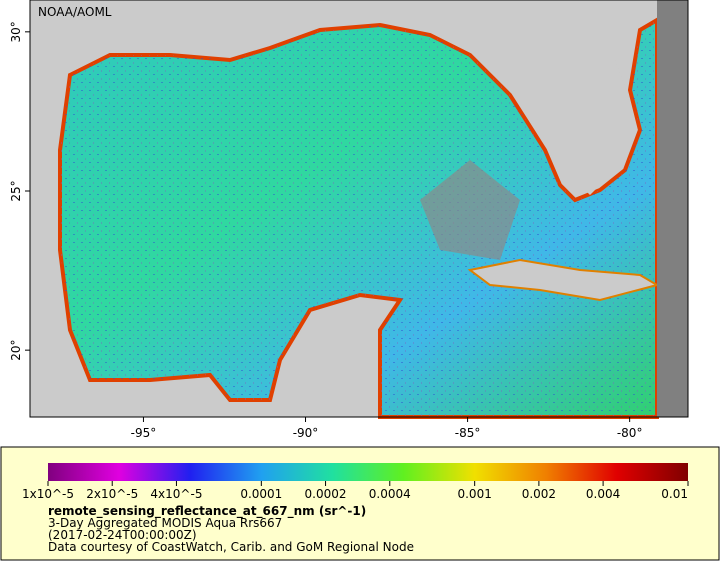  I want to click on x-tick-label: -85°, so click(468, 433).